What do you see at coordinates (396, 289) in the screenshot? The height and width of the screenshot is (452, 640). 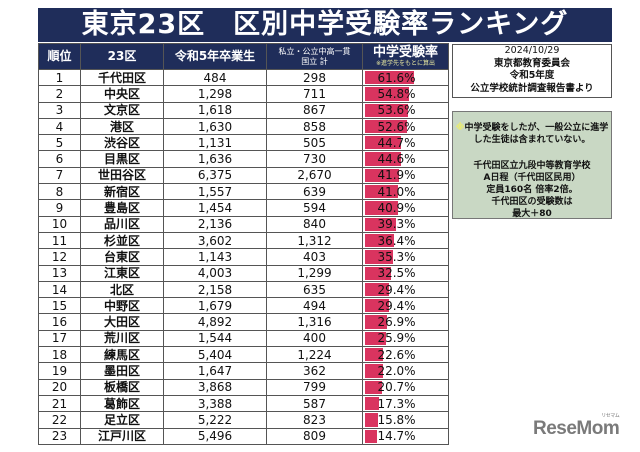 I see `rate-value: 29.4%` at bounding box center [396, 289].